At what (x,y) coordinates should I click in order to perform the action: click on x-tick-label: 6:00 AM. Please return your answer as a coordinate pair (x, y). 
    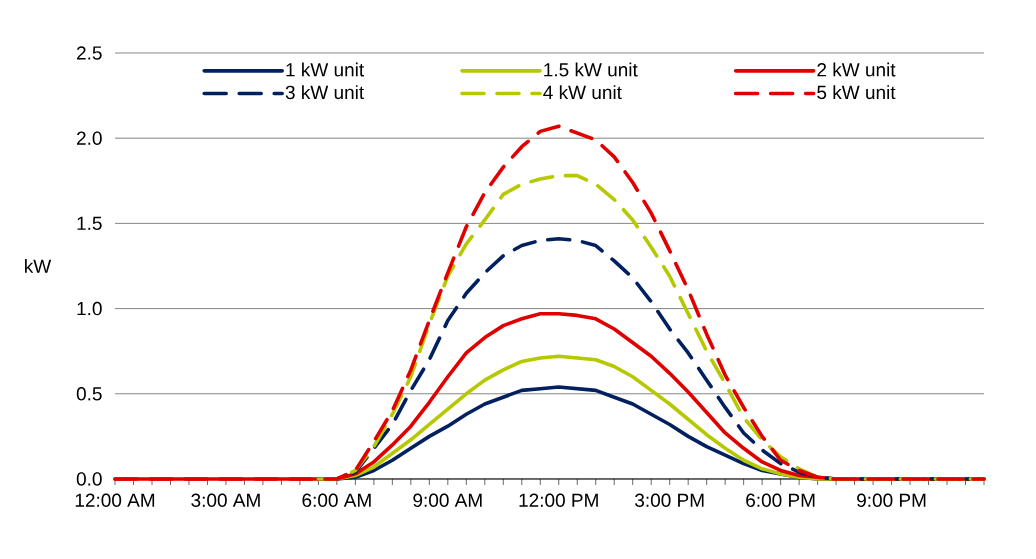
    Looking at the image, I should click on (336, 500).